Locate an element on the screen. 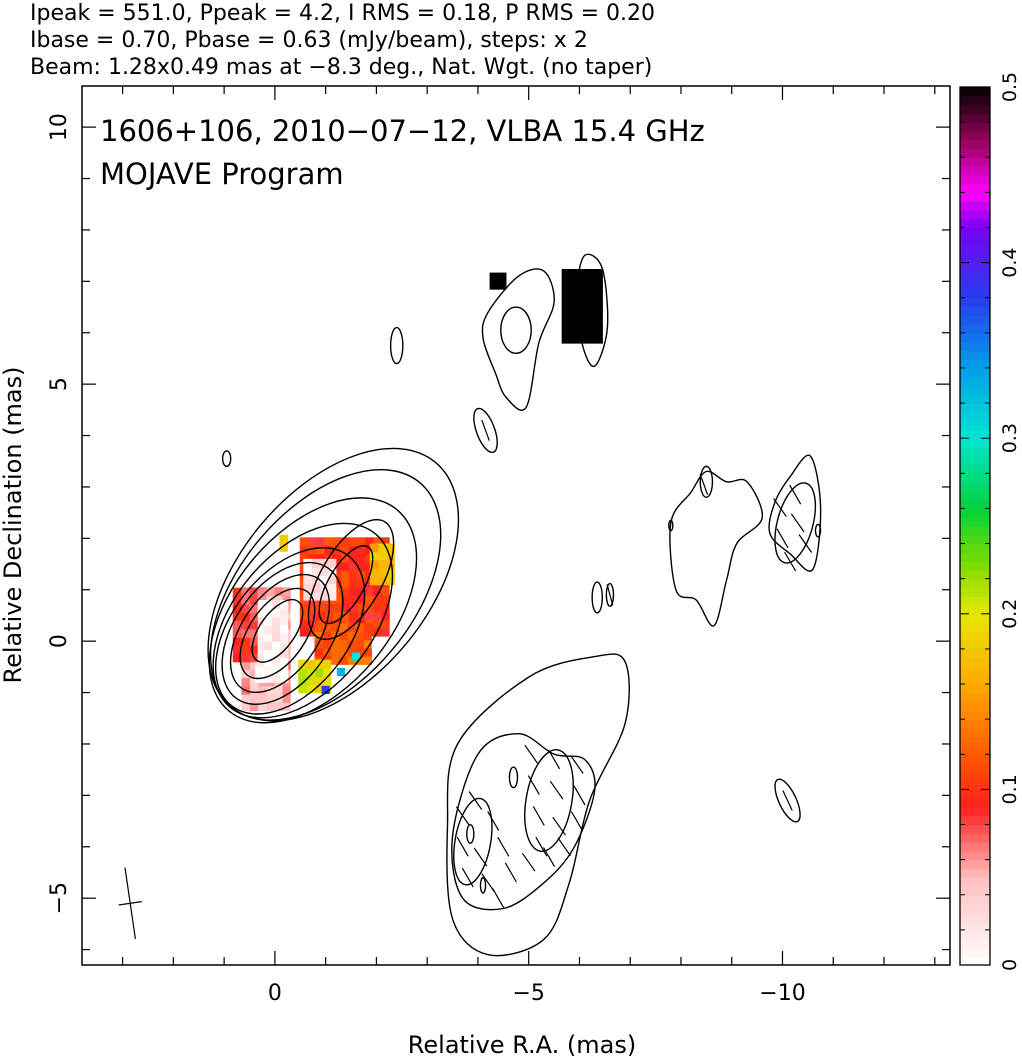 This screenshot has height=1061, width=1022. colorbar-tick-label: 0.5 is located at coordinates (1010, 87).